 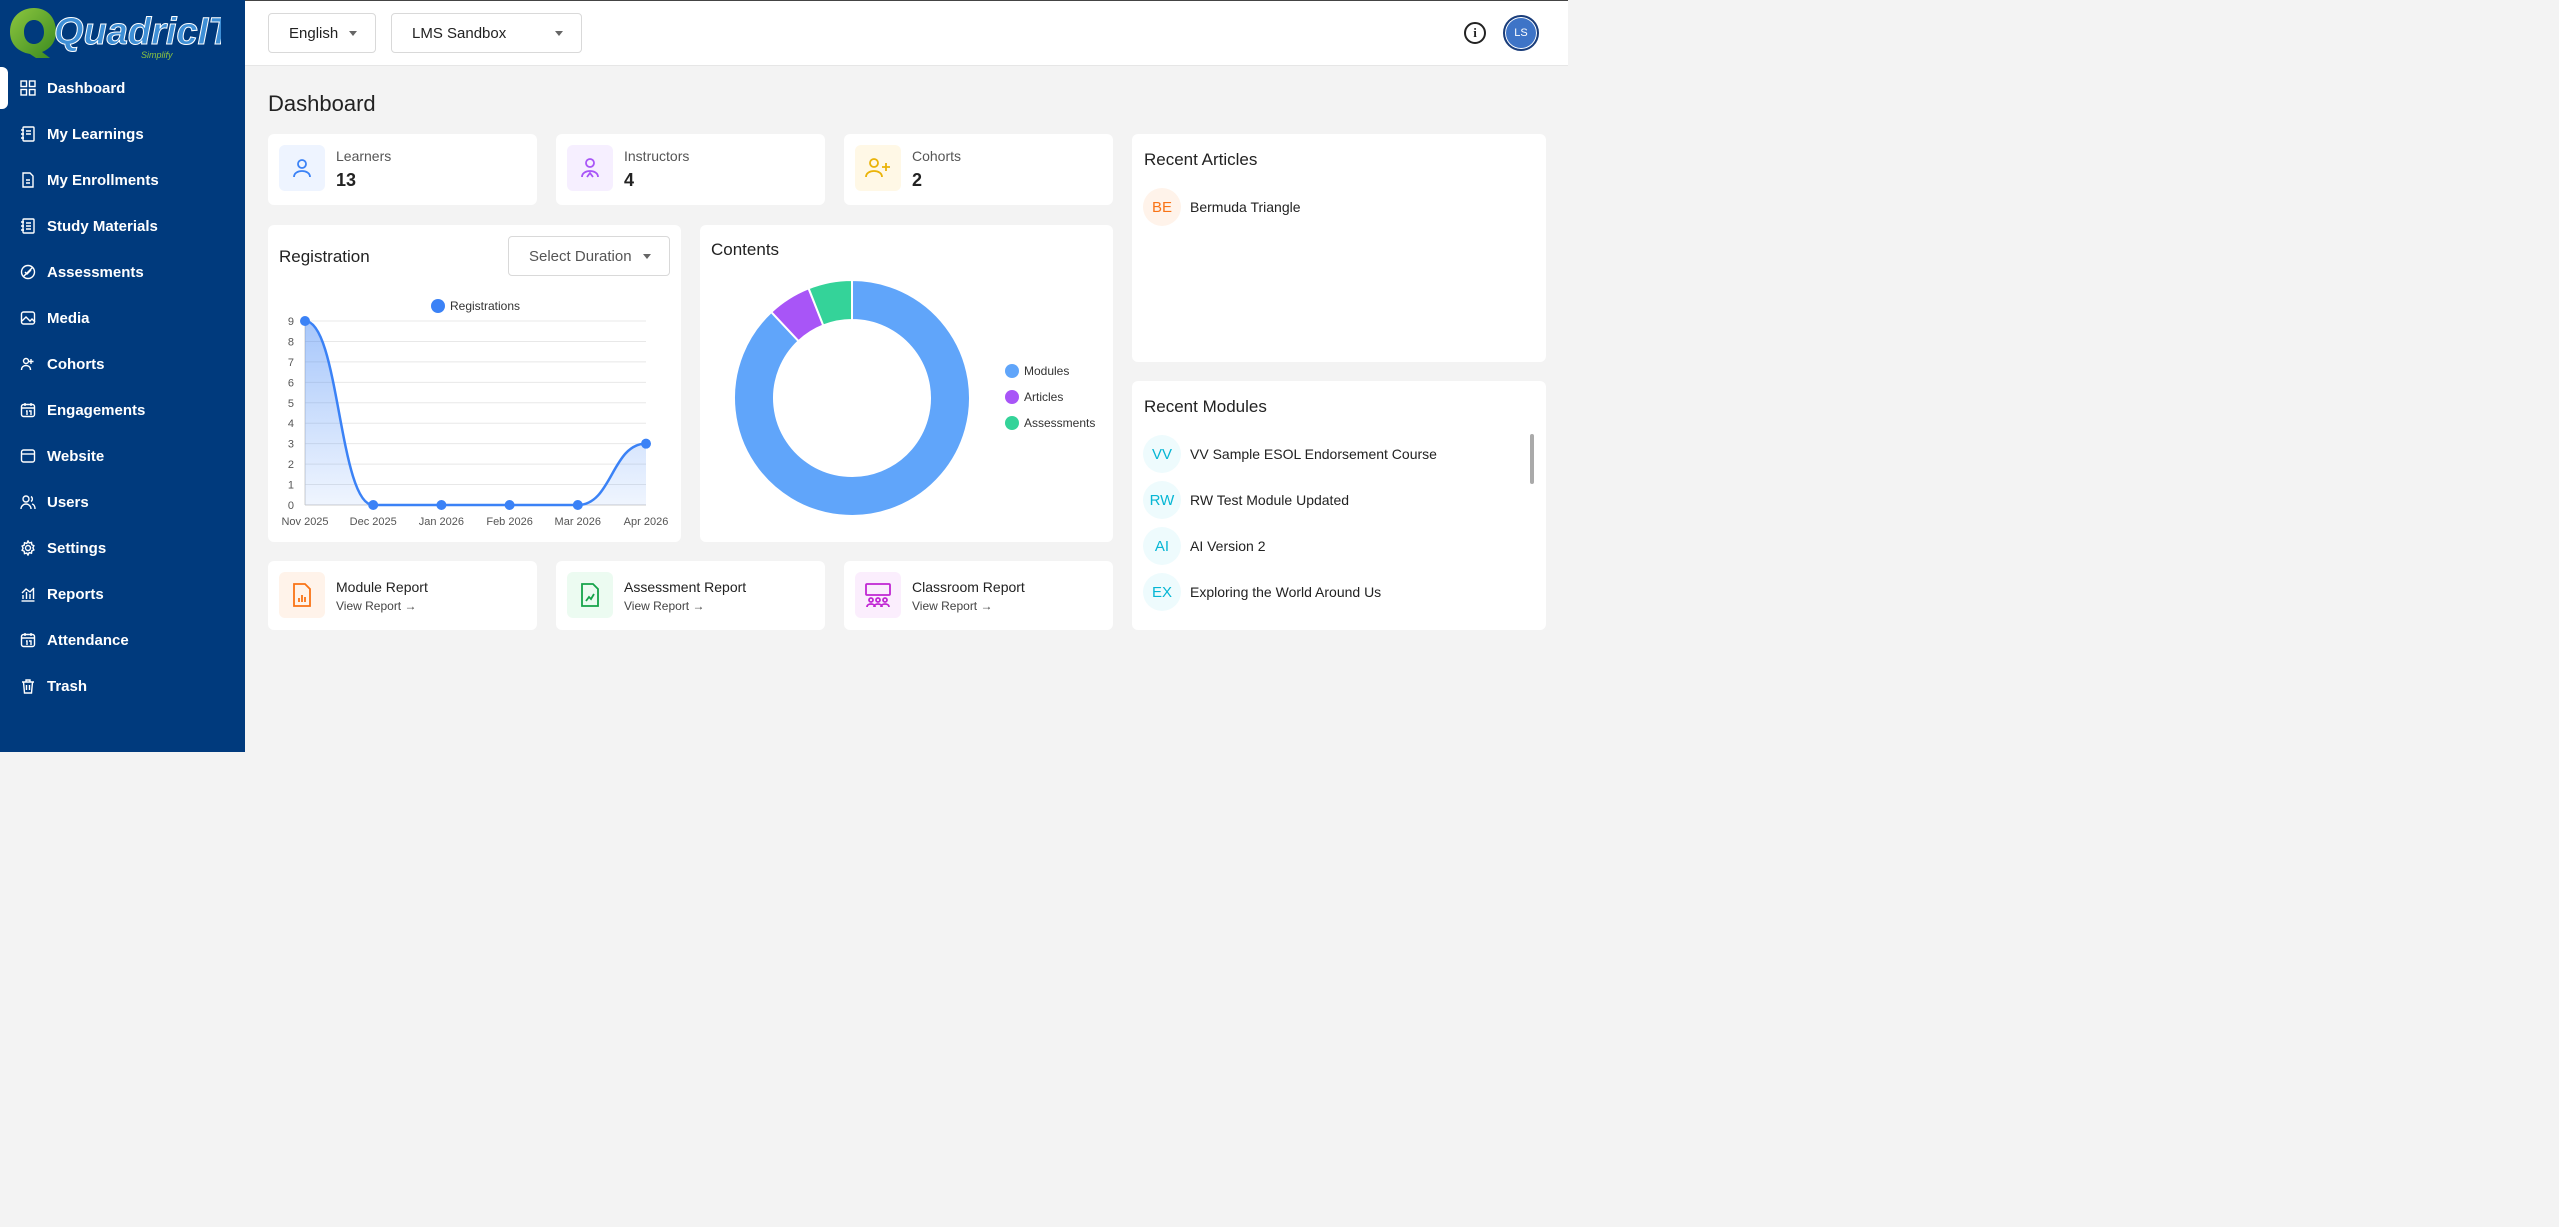 I want to click on series-area, so click(x=475, y=413).